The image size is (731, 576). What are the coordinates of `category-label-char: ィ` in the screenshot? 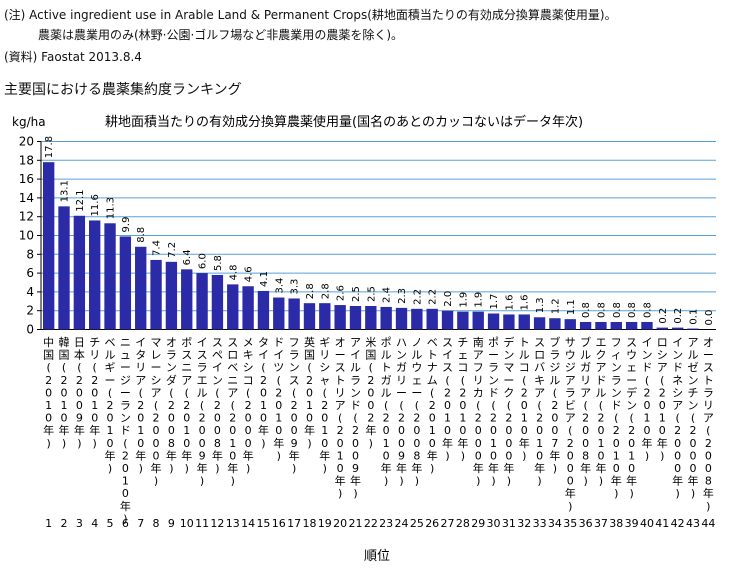 It's located at (616, 355).